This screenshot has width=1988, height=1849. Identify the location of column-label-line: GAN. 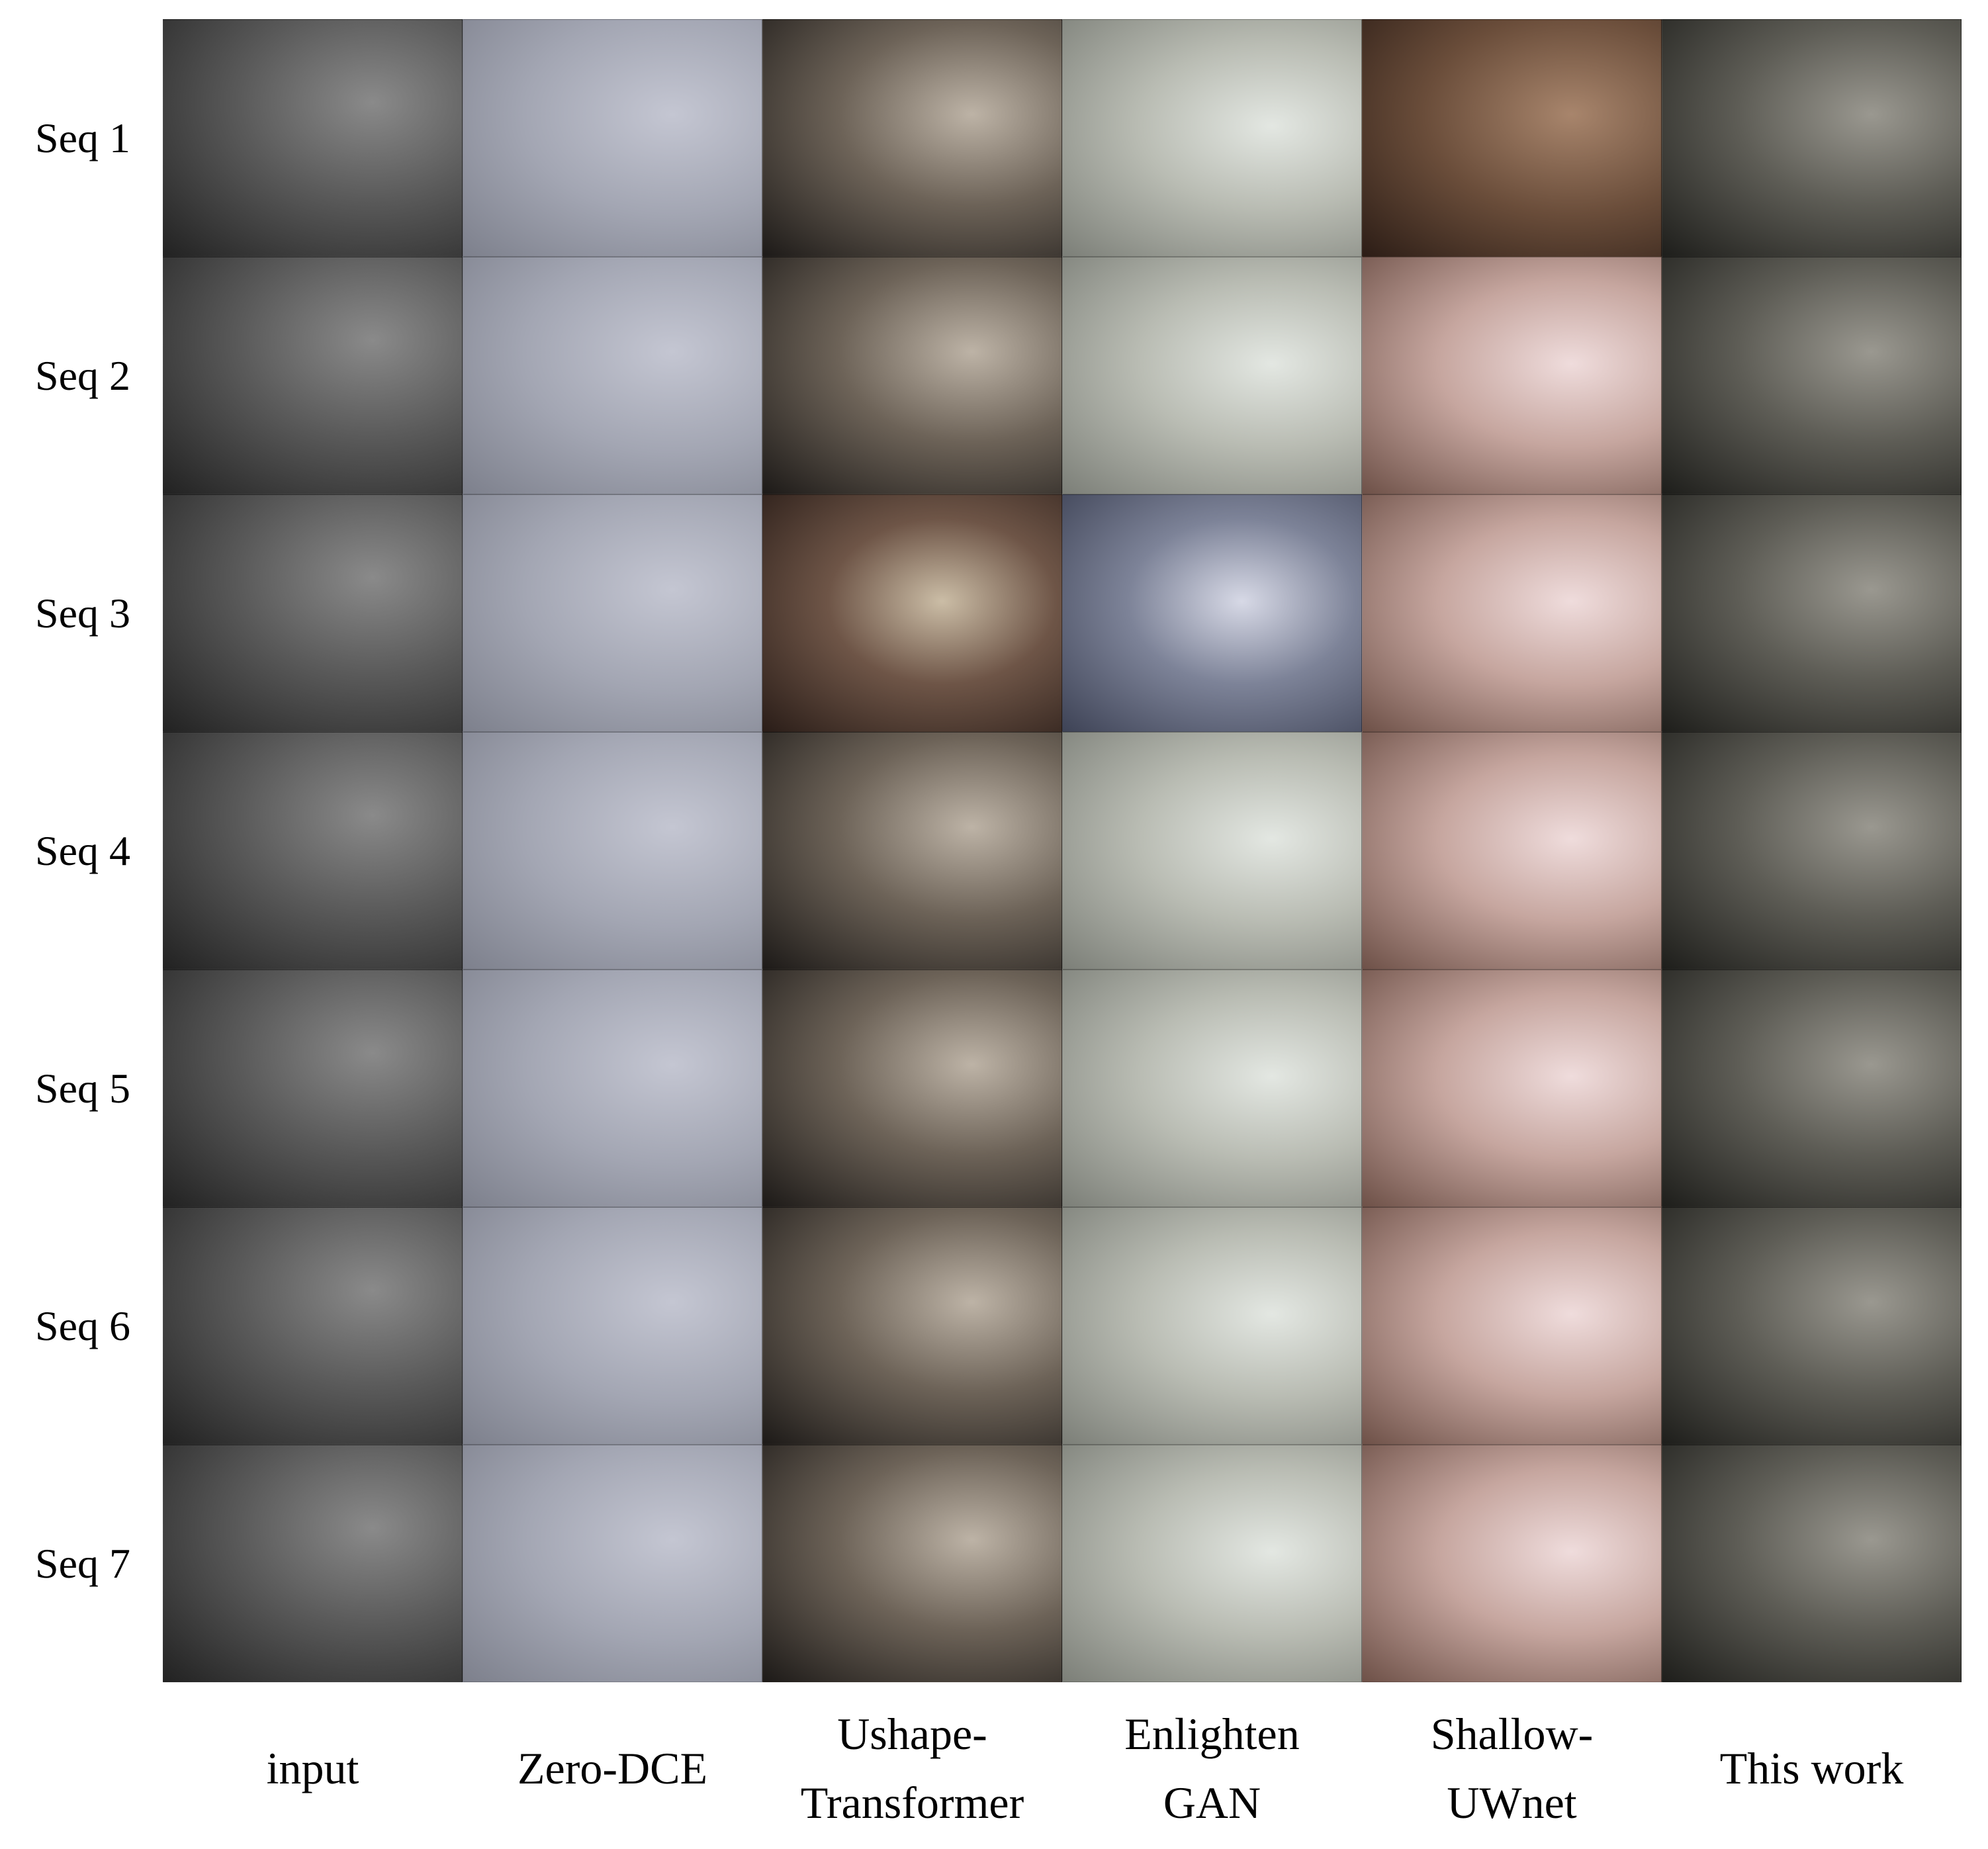
(1212, 1803).